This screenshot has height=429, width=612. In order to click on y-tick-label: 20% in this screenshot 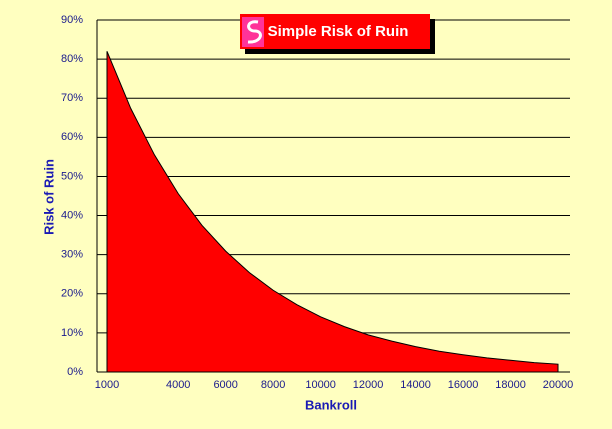, I will do `click(72, 294)`.